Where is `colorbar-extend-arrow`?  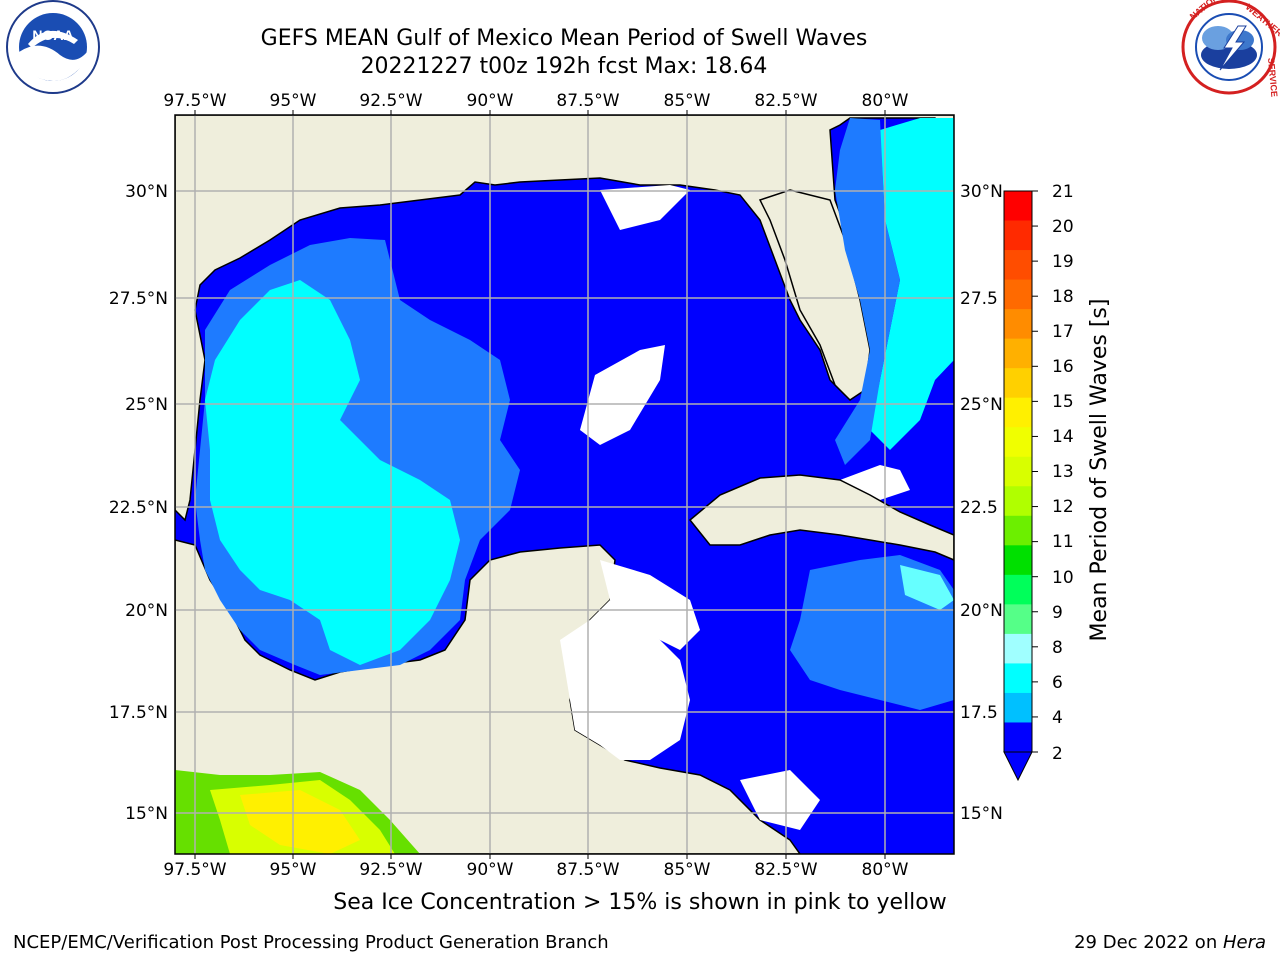
colorbar-extend-arrow is located at coordinates (1018, 766).